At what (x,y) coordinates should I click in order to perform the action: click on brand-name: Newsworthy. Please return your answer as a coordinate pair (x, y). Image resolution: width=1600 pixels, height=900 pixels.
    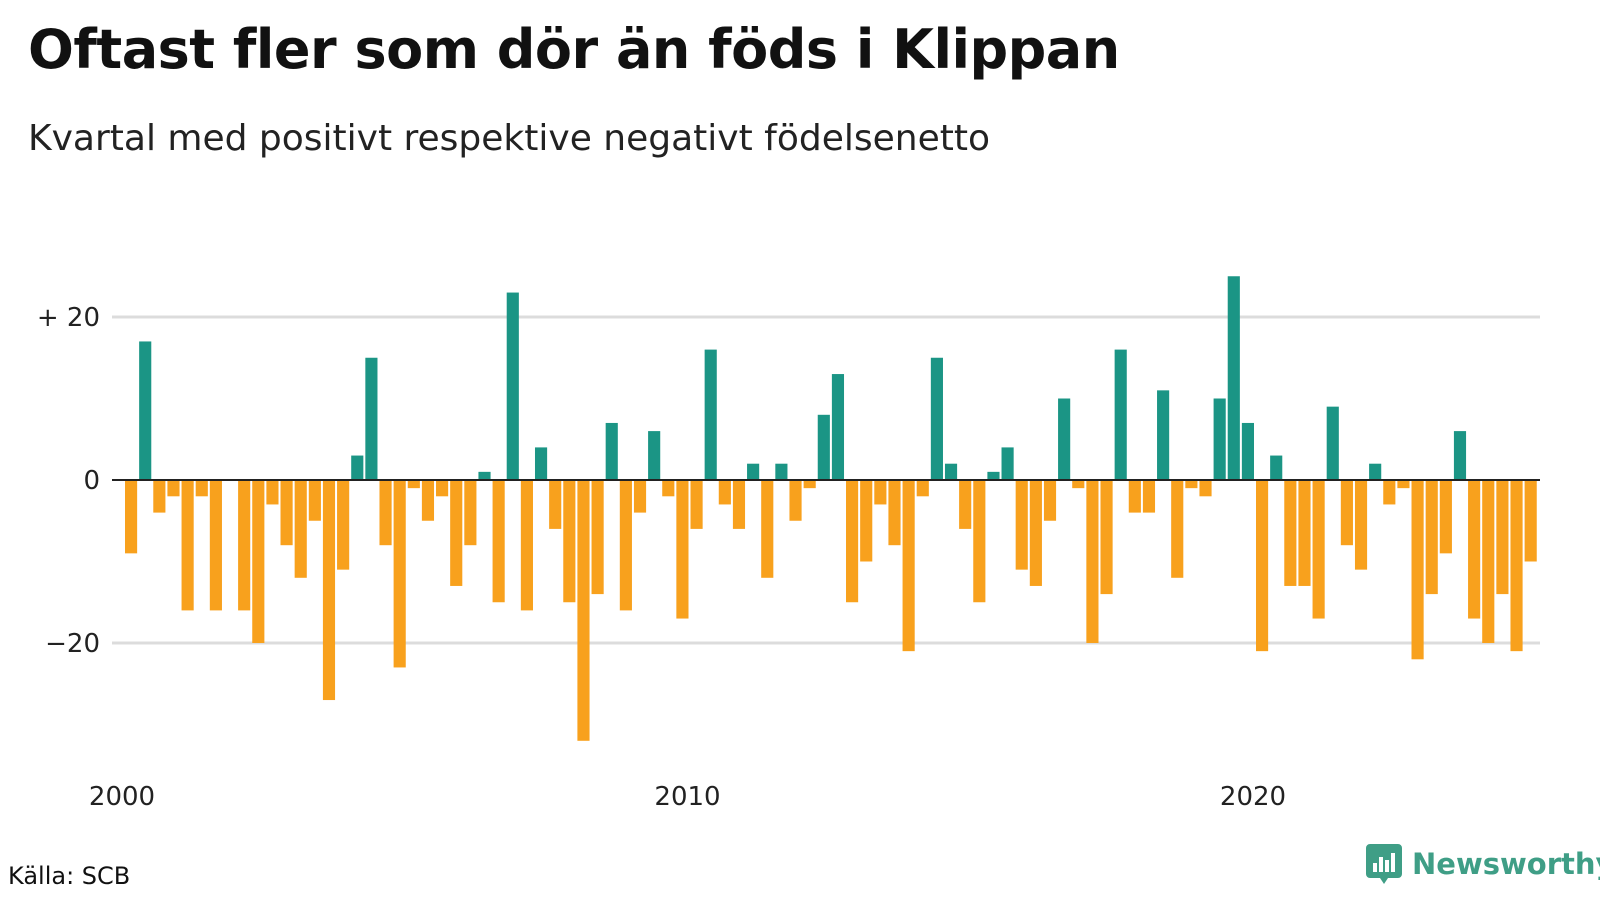
    Looking at the image, I should click on (1506, 864).